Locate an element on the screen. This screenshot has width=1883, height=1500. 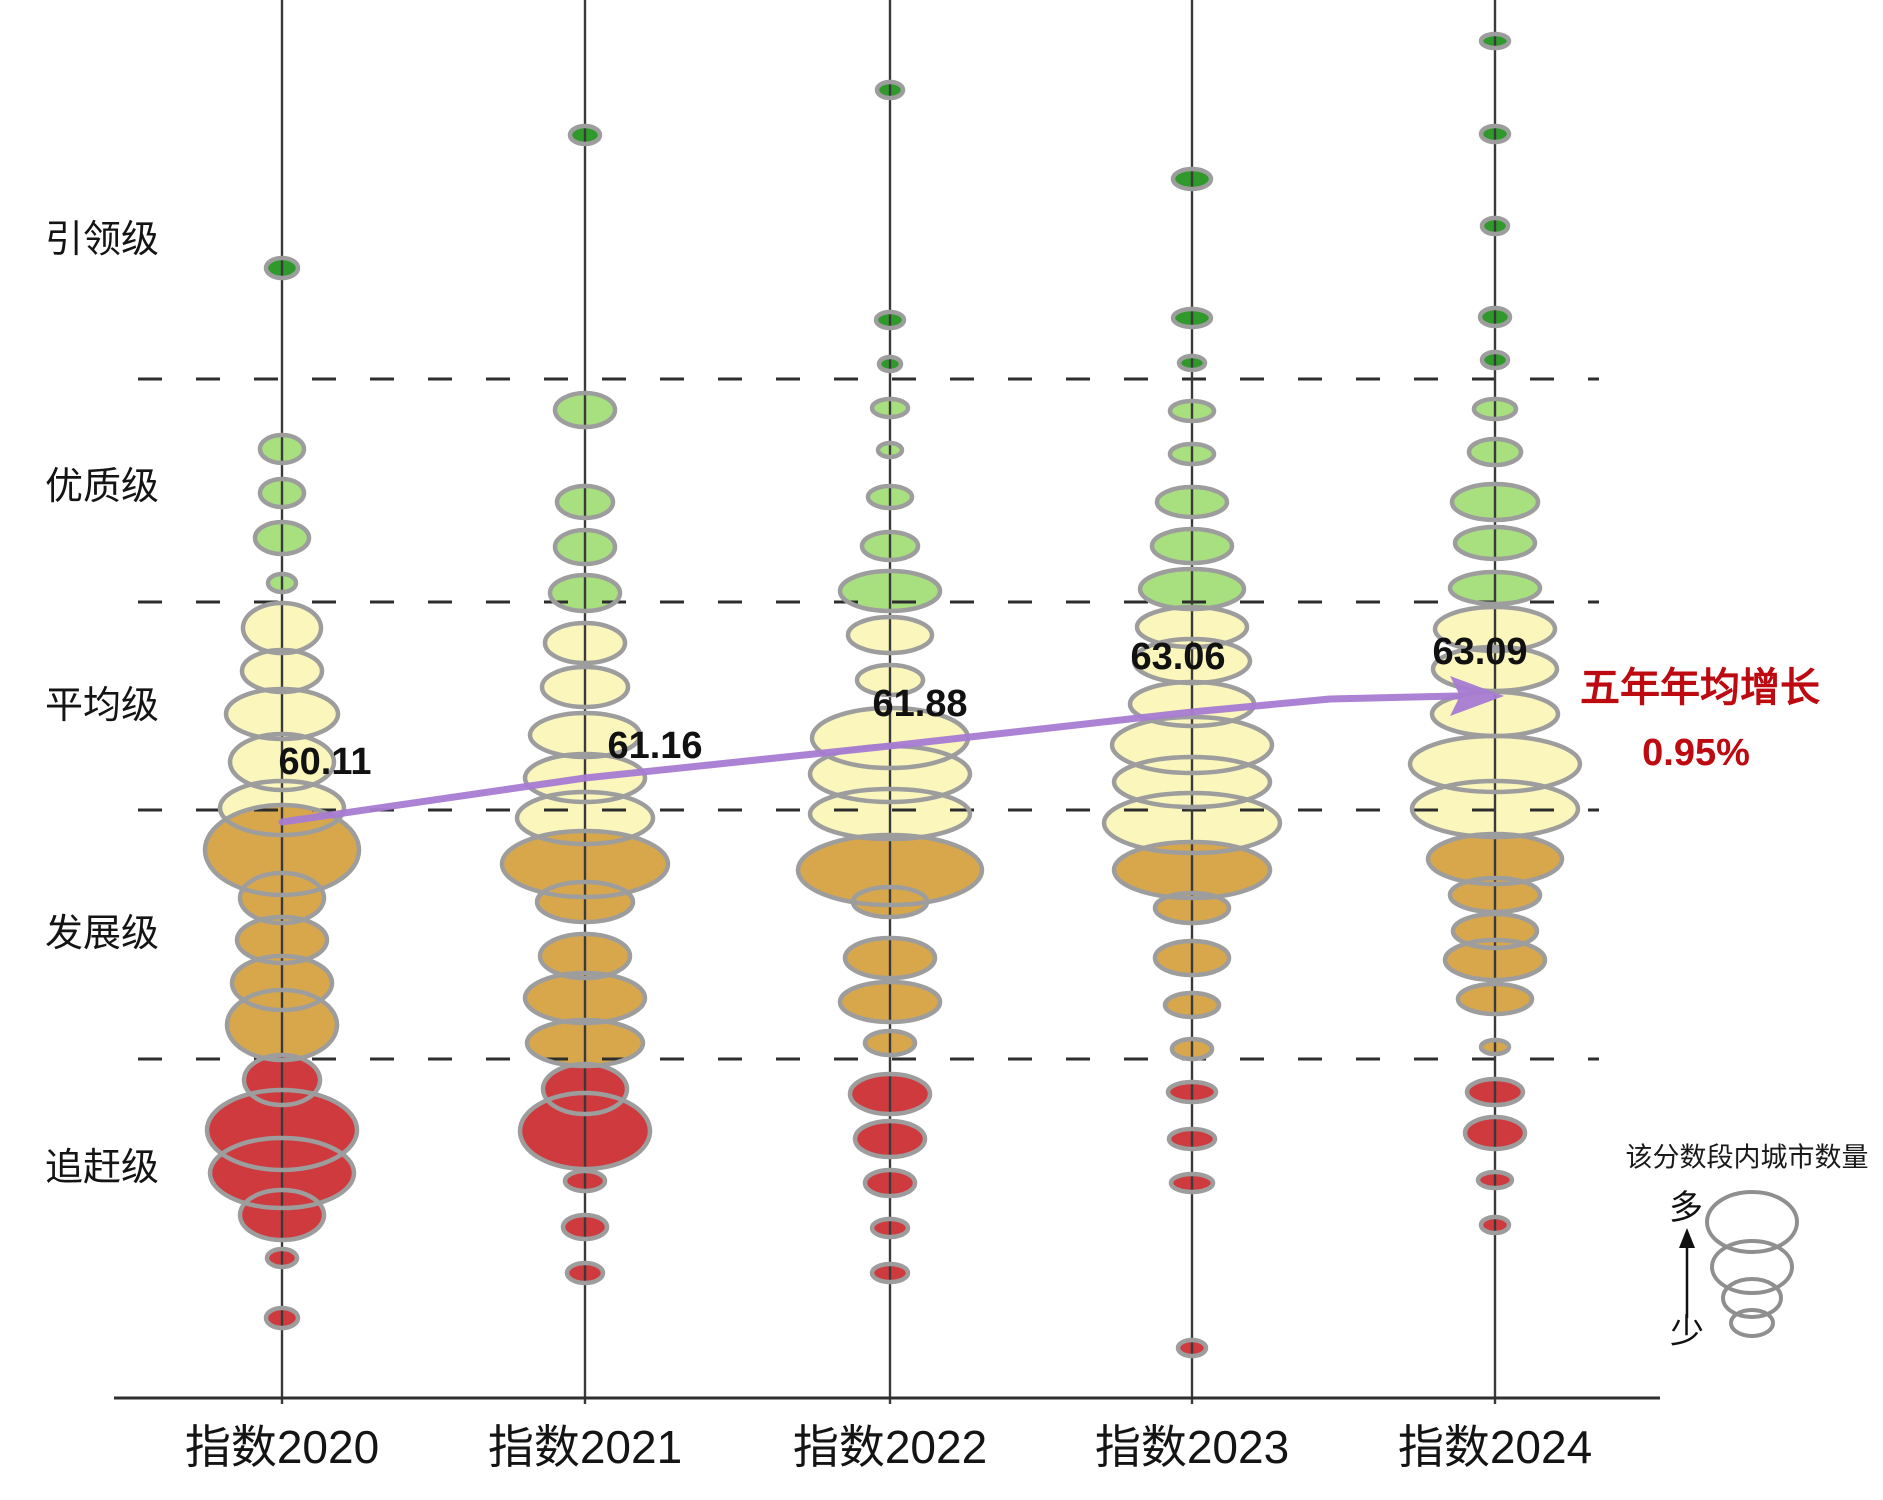
trend-arrowhead-icon is located at coordinates (1477, 696).